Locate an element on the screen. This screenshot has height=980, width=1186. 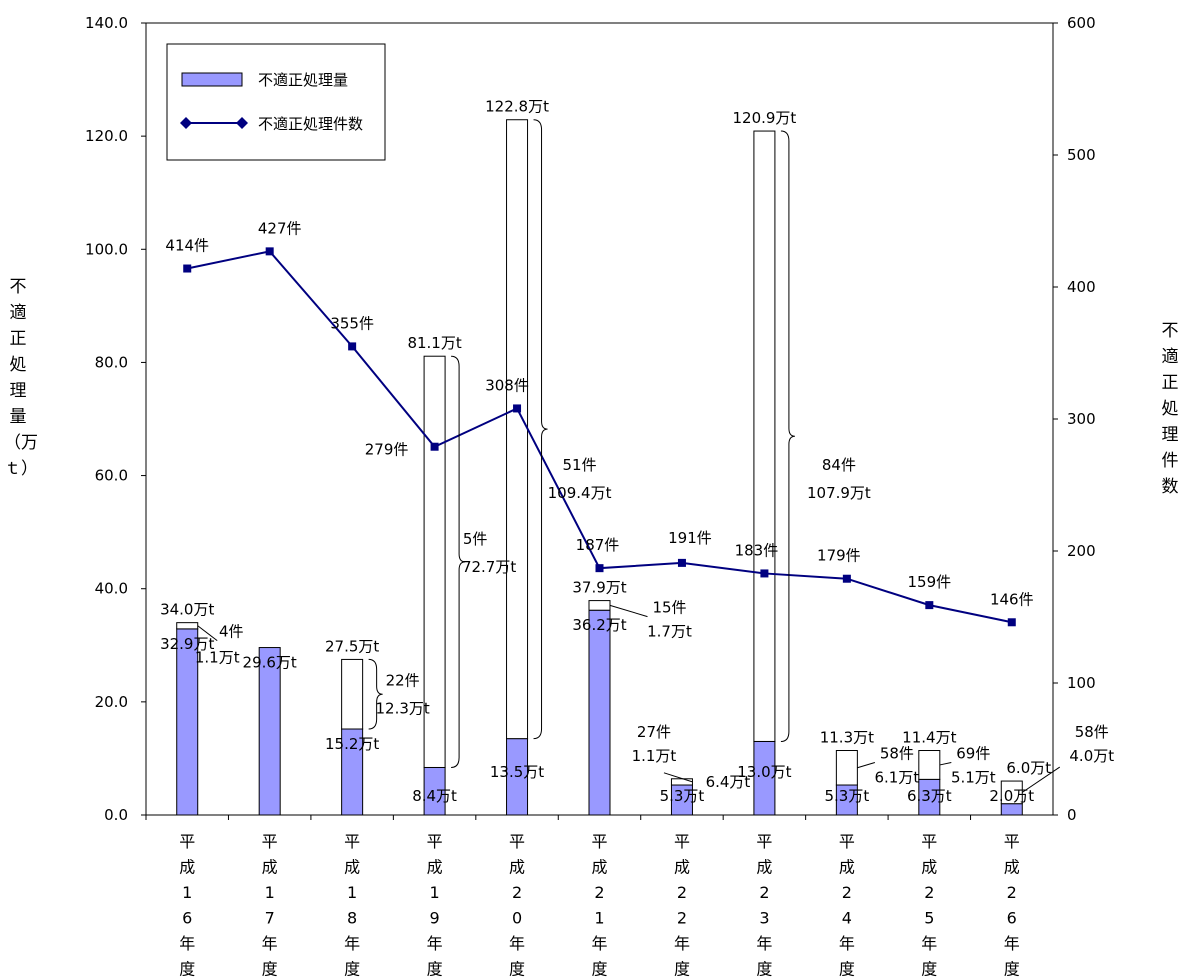
count-label: 191件 is located at coordinates (690, 538).